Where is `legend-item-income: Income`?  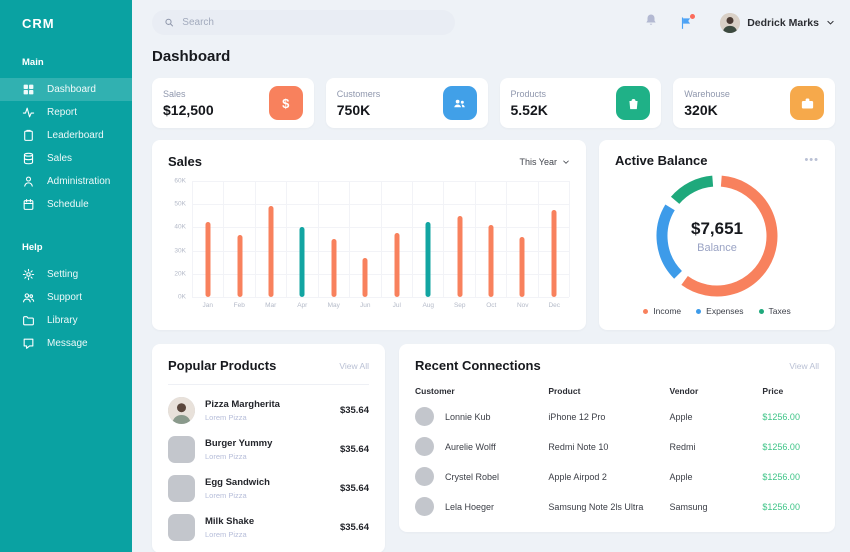
legend-item-income: Income is located at coordinates (662, 311).